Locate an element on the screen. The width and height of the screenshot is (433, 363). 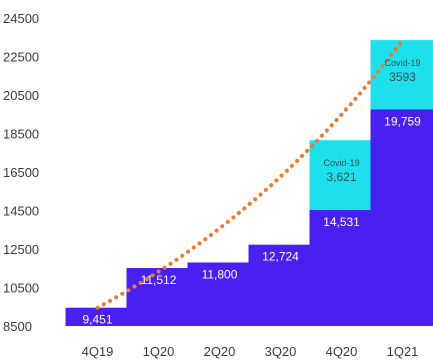
covid-value-1Q21: 3593 is located at coordinates (402, 77).